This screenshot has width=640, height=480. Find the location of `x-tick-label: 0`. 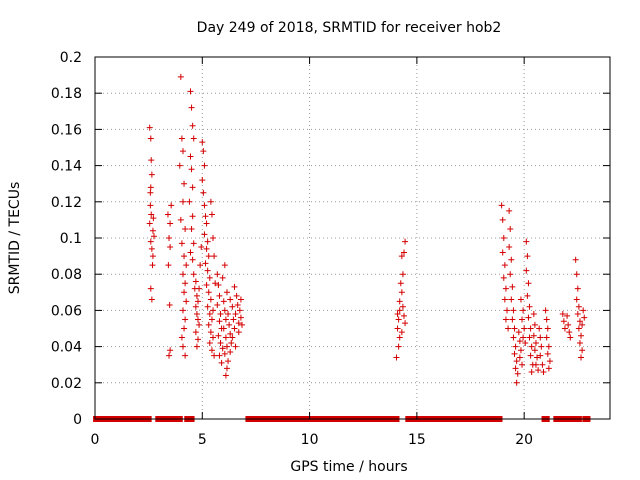

x-tick-label: 0 is located at coordinates (95, 440).